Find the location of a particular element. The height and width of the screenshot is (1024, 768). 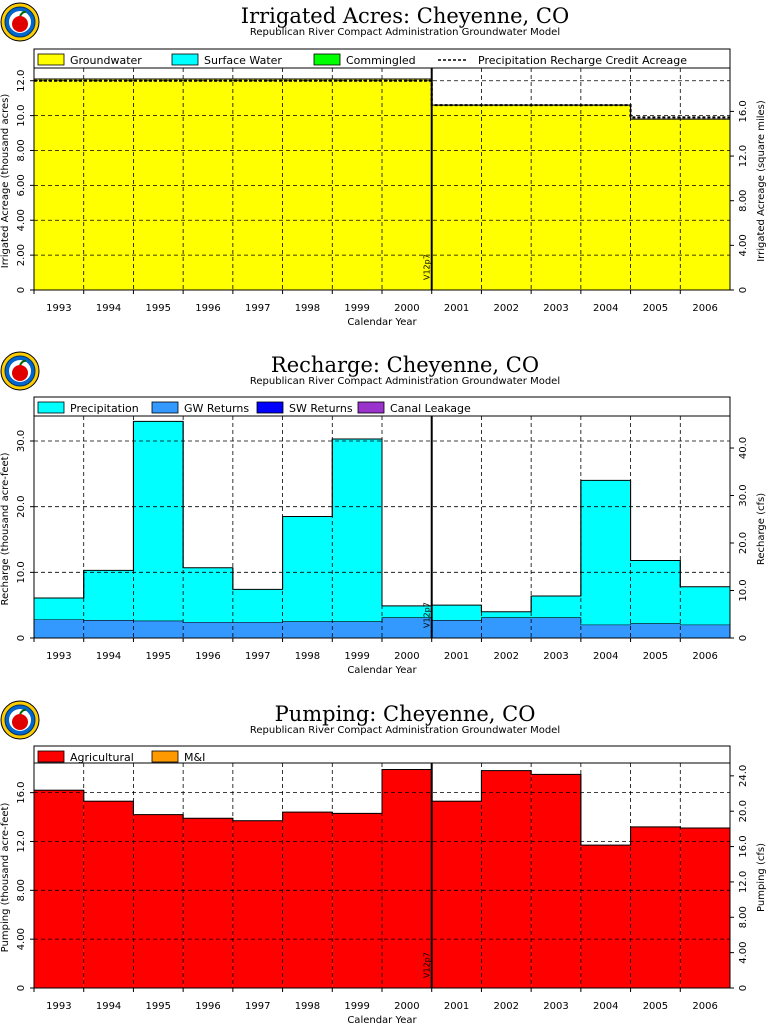

chart-title: Recharge: Cheyenne, CO is located at coordinates (405, 365).